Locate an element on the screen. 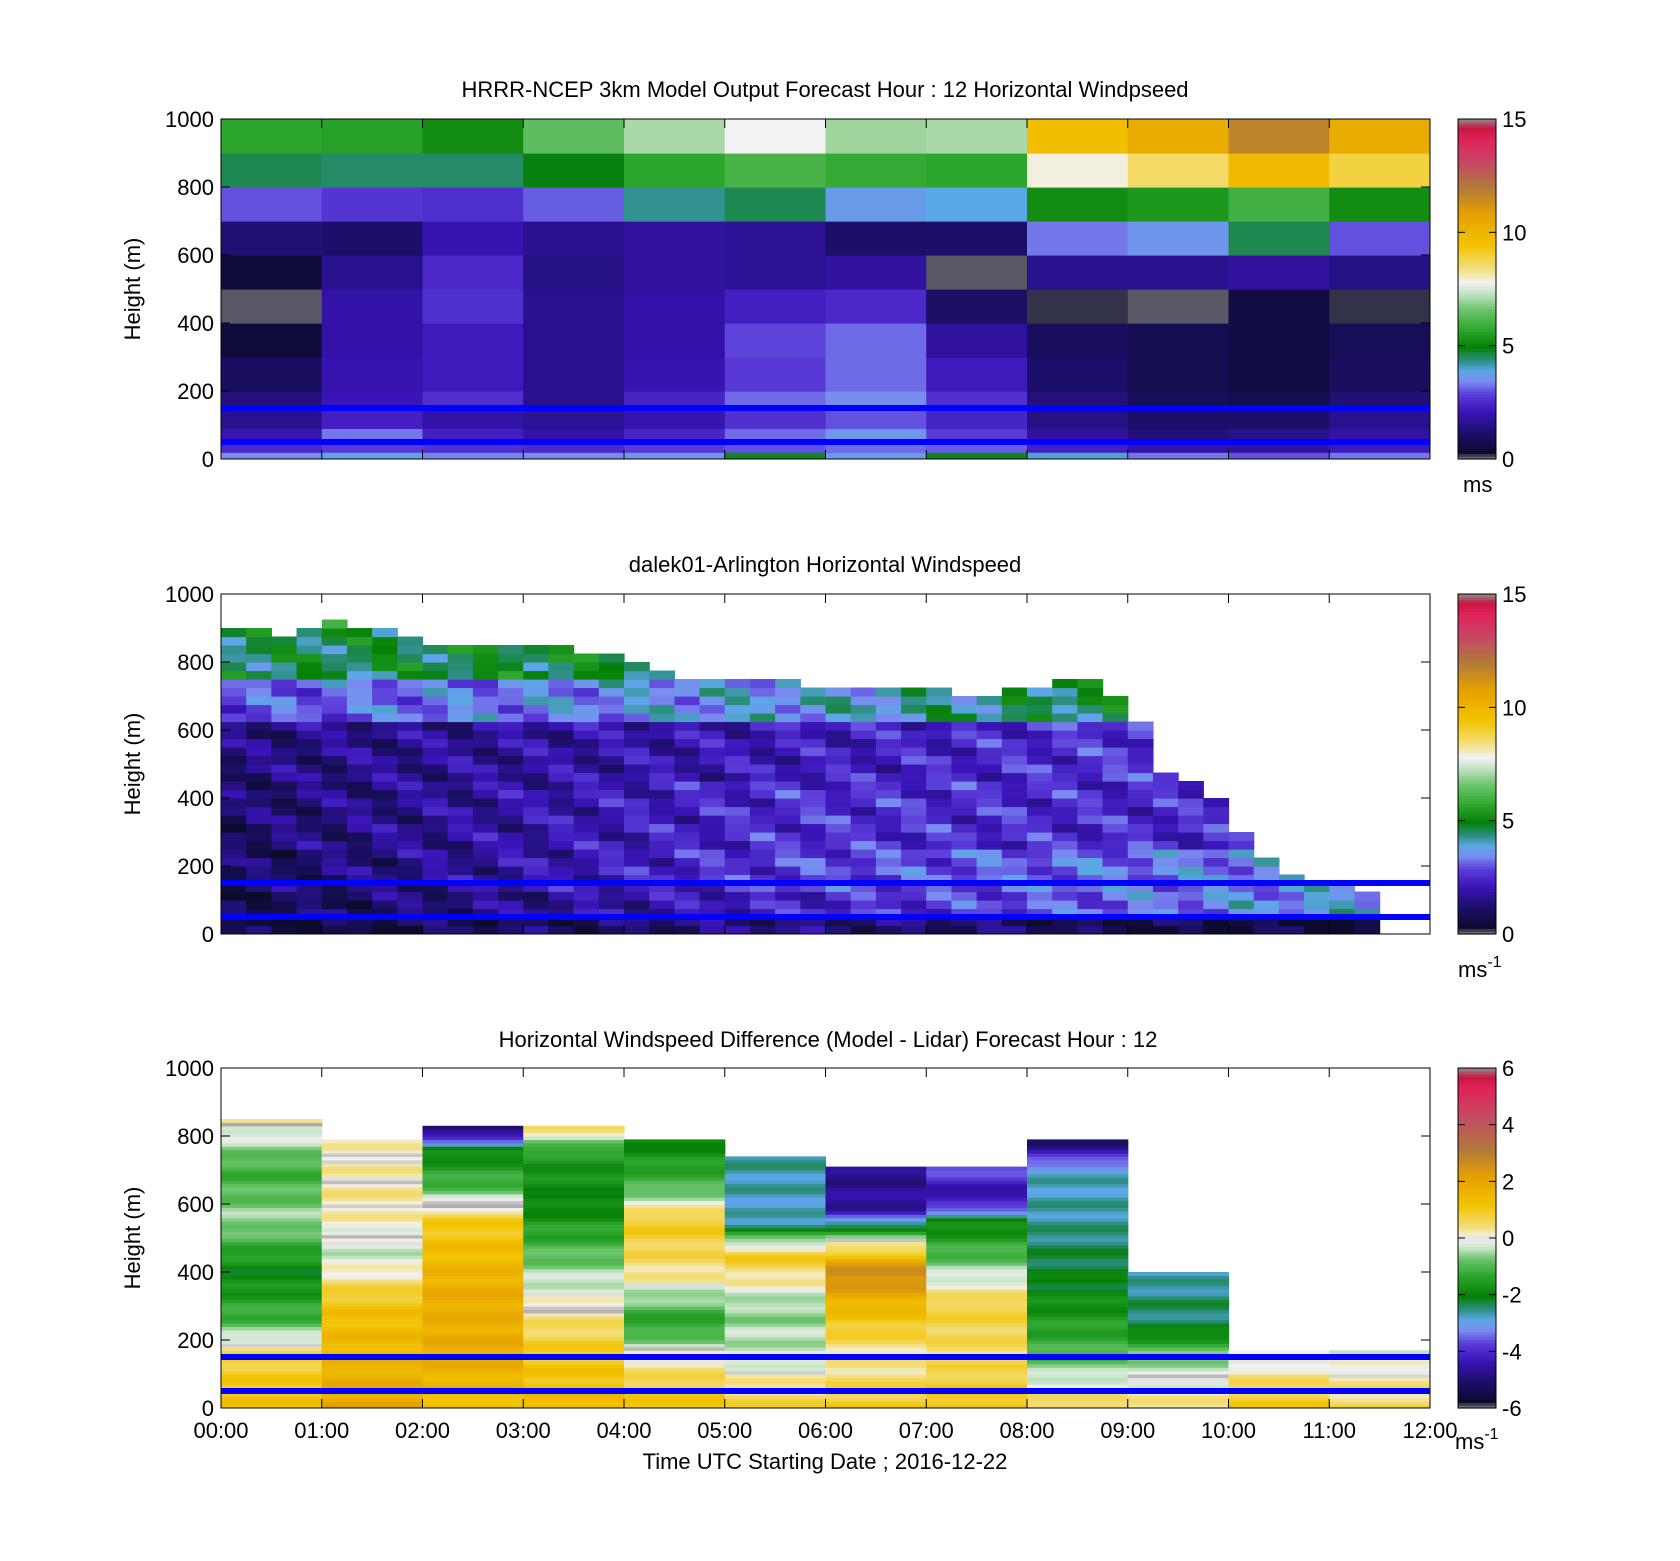 Image resolution: width=1680 pixels, height=1561 pixels. x-axis-label: Time UTC Starting Date ; 2016-12-22 is located at coordinates (825, 1461).